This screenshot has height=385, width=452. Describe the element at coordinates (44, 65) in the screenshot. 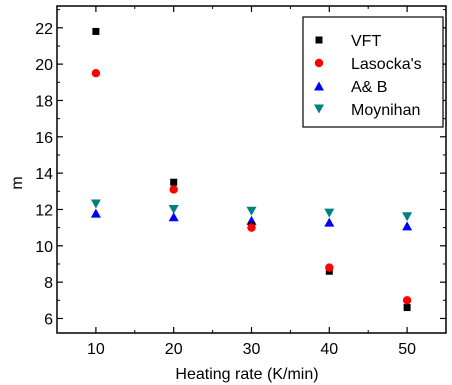

I see `y-tick-label: 20` at that location.